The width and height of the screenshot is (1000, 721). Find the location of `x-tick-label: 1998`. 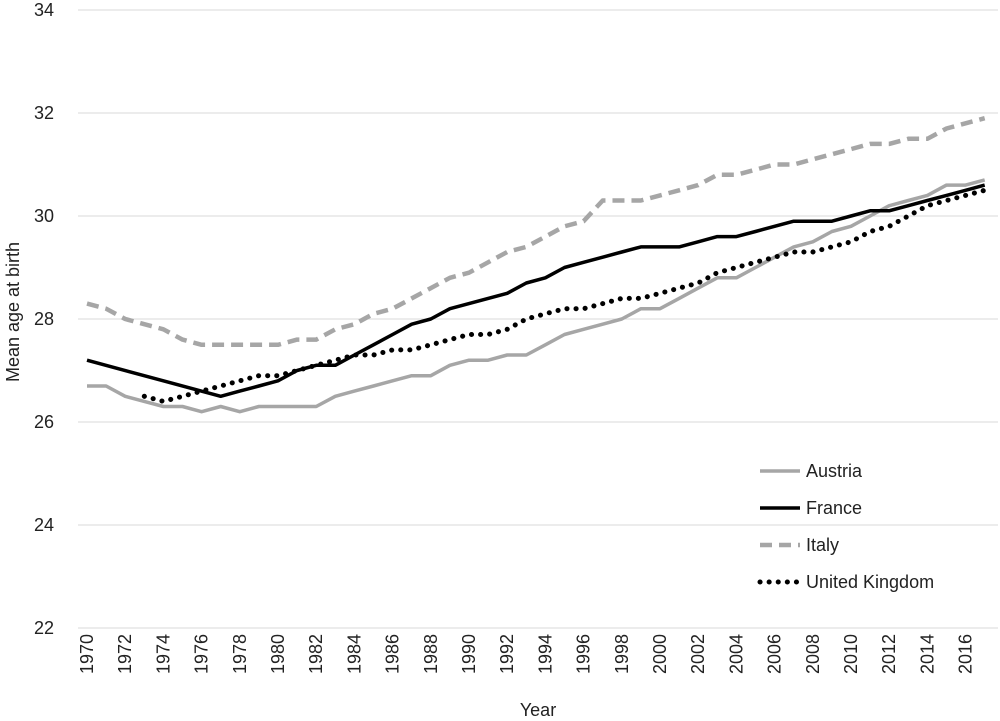

x-tick-label: 1998 is located at coordinates (622, 654).